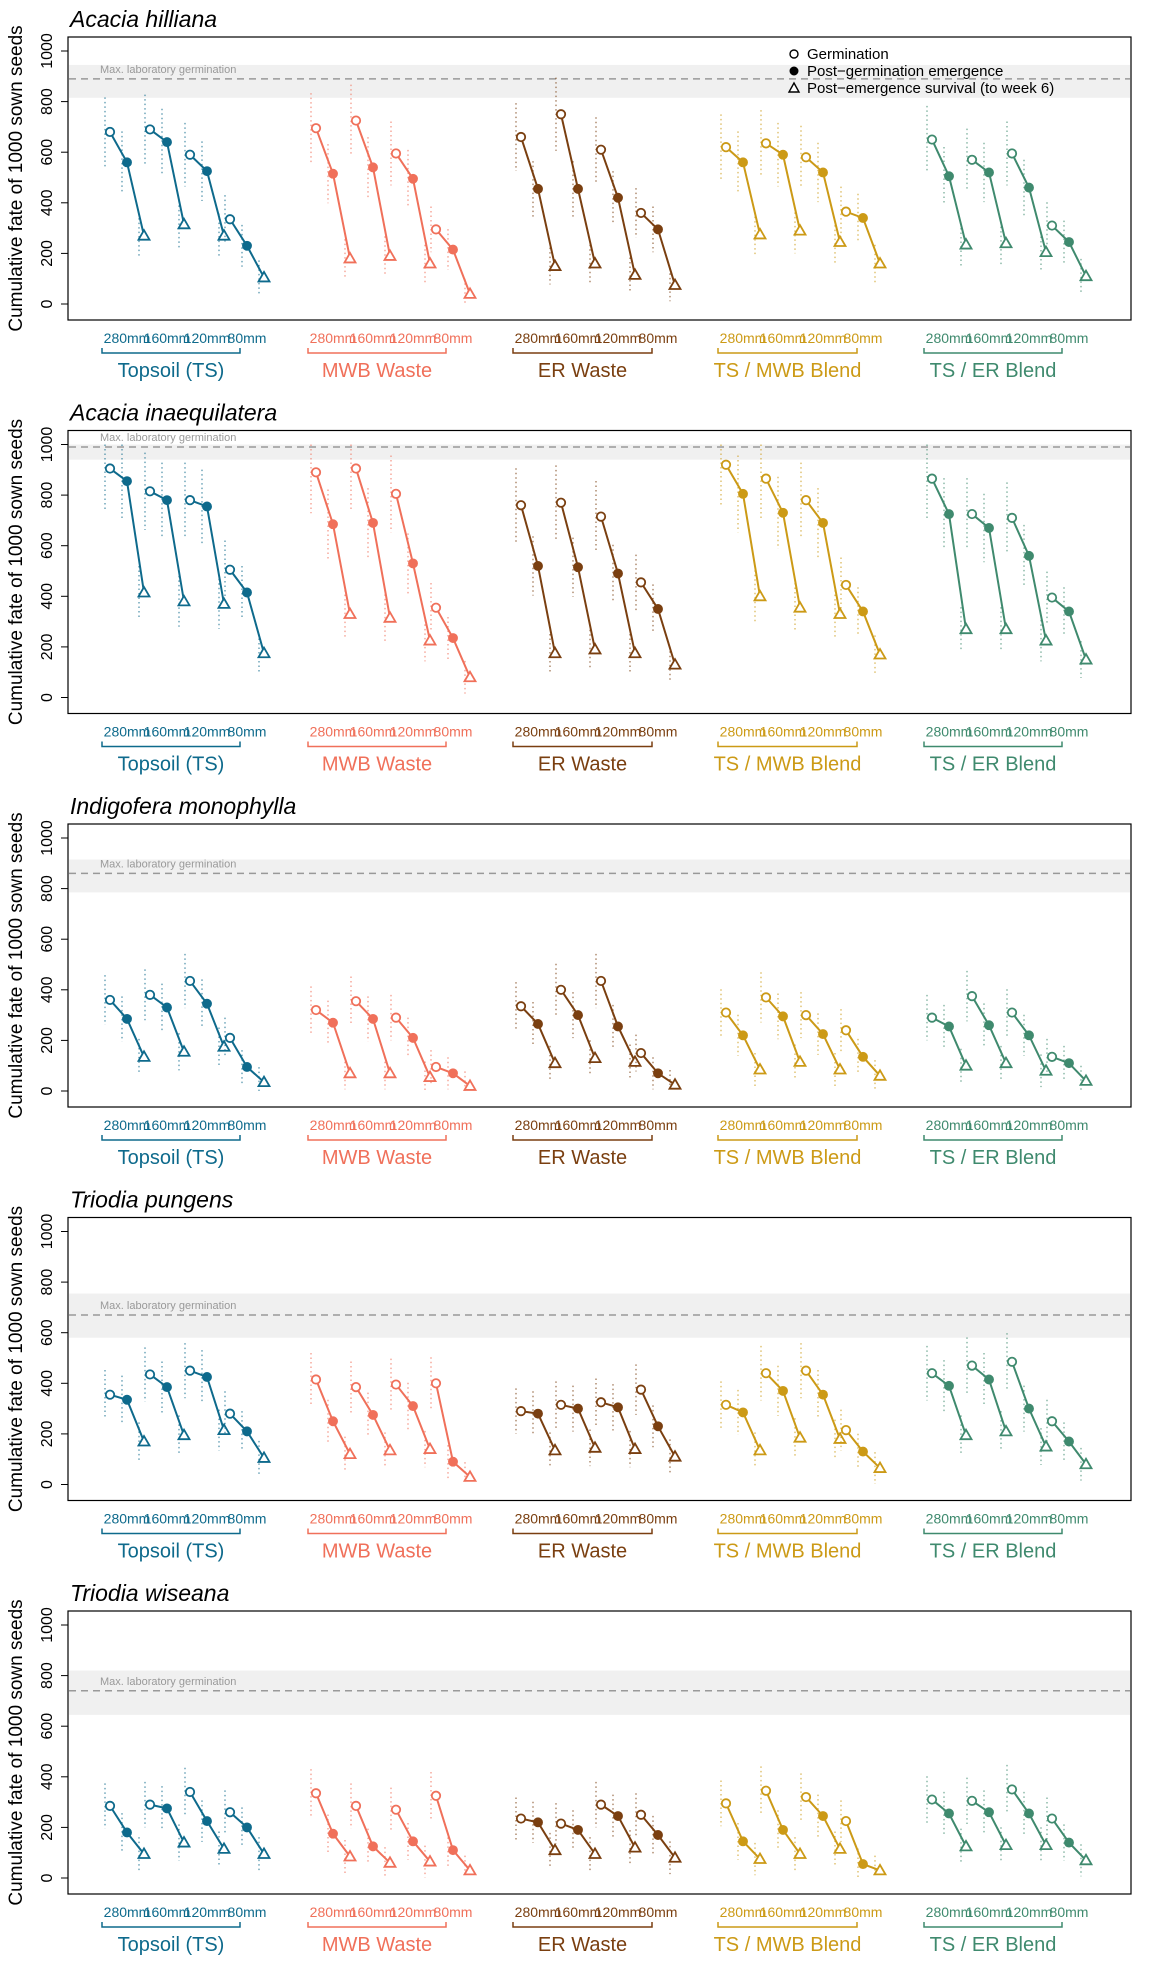 This screenshot has width=1169, height=1965. I want to click on y-tick-label: 1000, so click(47, 51).